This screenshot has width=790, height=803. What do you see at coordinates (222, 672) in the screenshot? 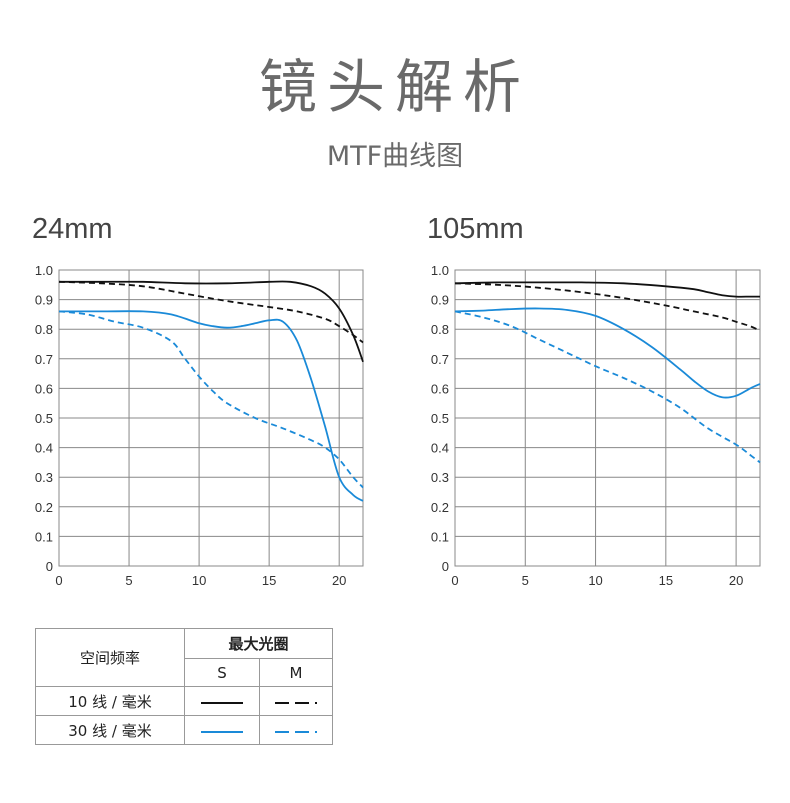
I see `legend-header-s: S` at bounding box center [222, 672].